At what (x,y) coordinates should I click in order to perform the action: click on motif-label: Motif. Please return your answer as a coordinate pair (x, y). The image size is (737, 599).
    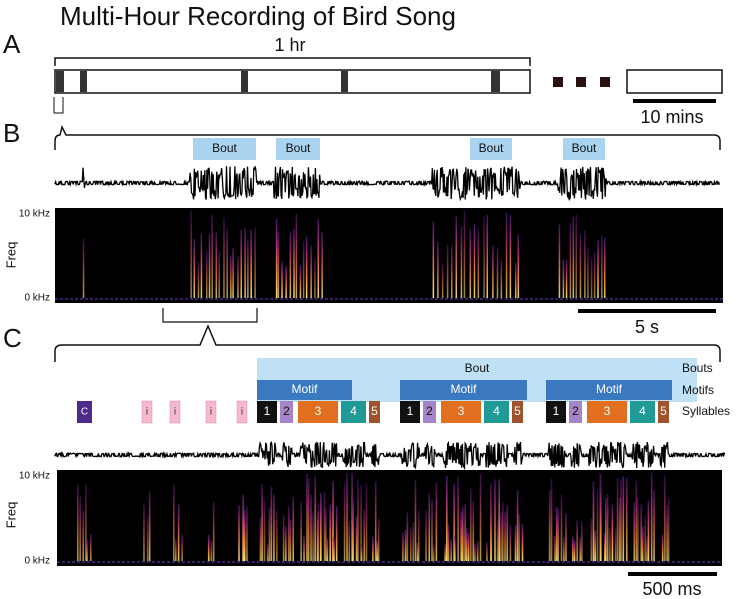
    Looking at the image, I should click on (609, 389).